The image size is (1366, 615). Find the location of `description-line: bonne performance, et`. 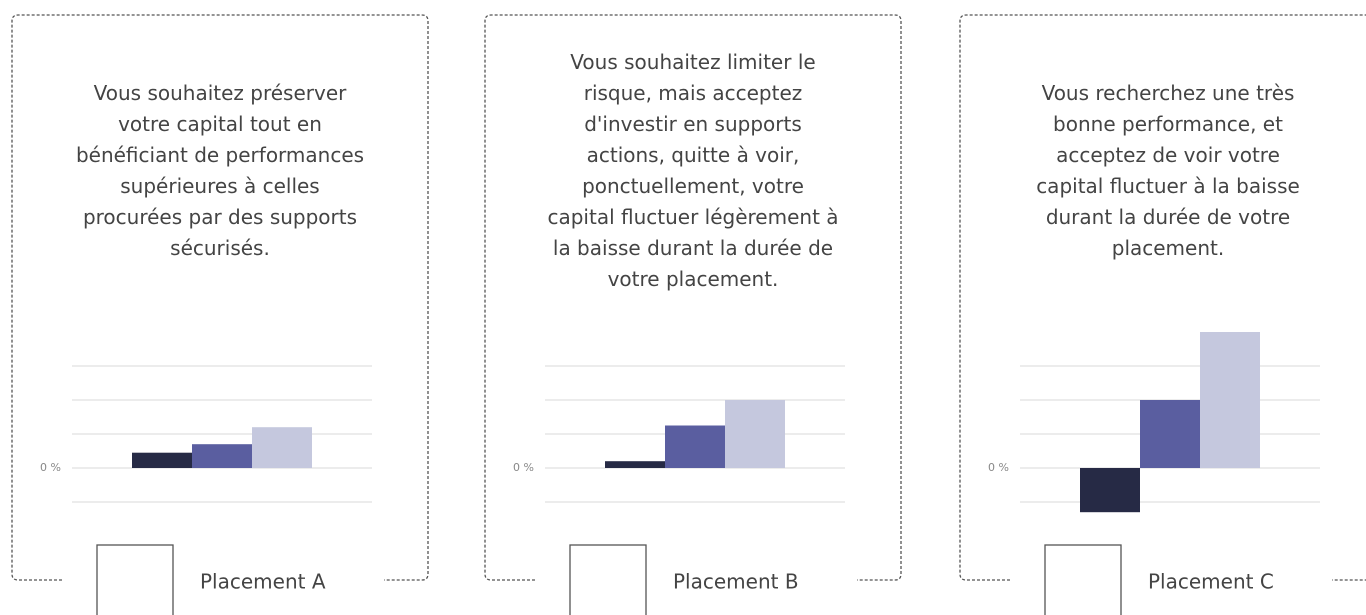

description-line: bonne performance, et is located at coordinates (1168, 124).